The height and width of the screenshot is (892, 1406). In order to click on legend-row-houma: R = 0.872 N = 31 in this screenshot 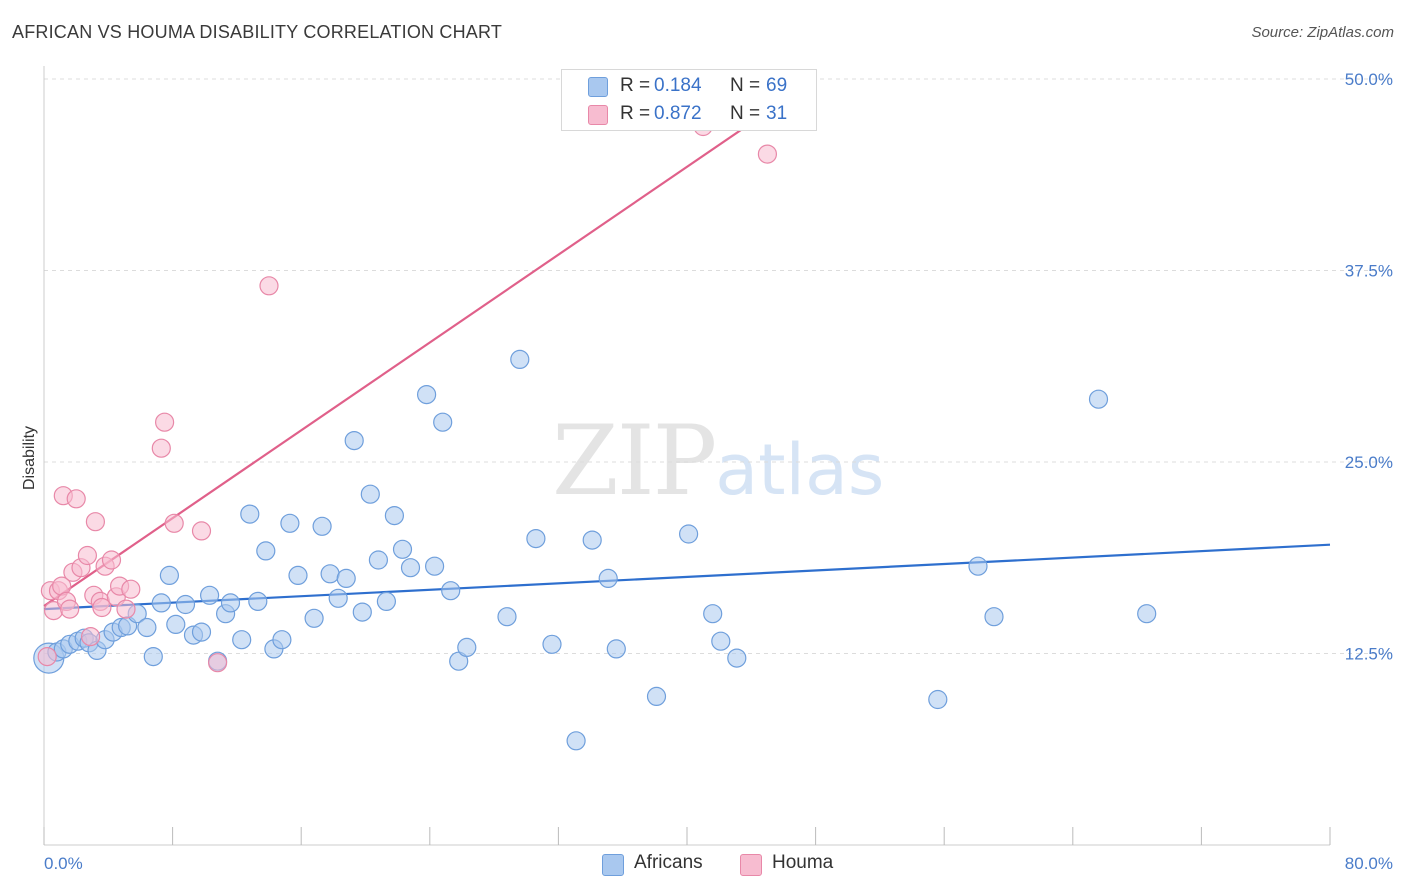, I will do `click(689, 115)`.